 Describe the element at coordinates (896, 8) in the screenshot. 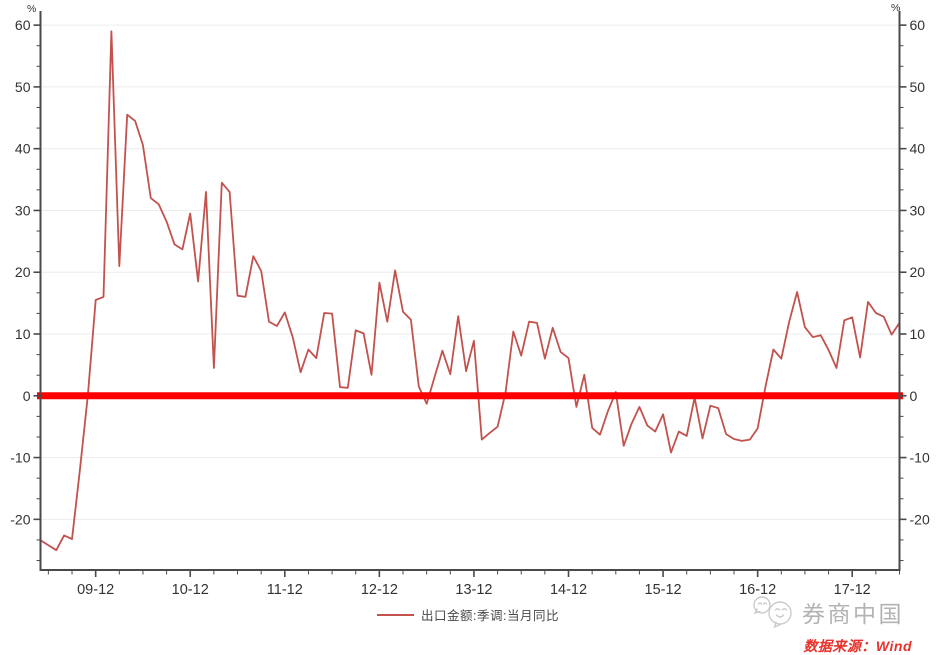

I see `y-axis-unit-right: %` at that location.